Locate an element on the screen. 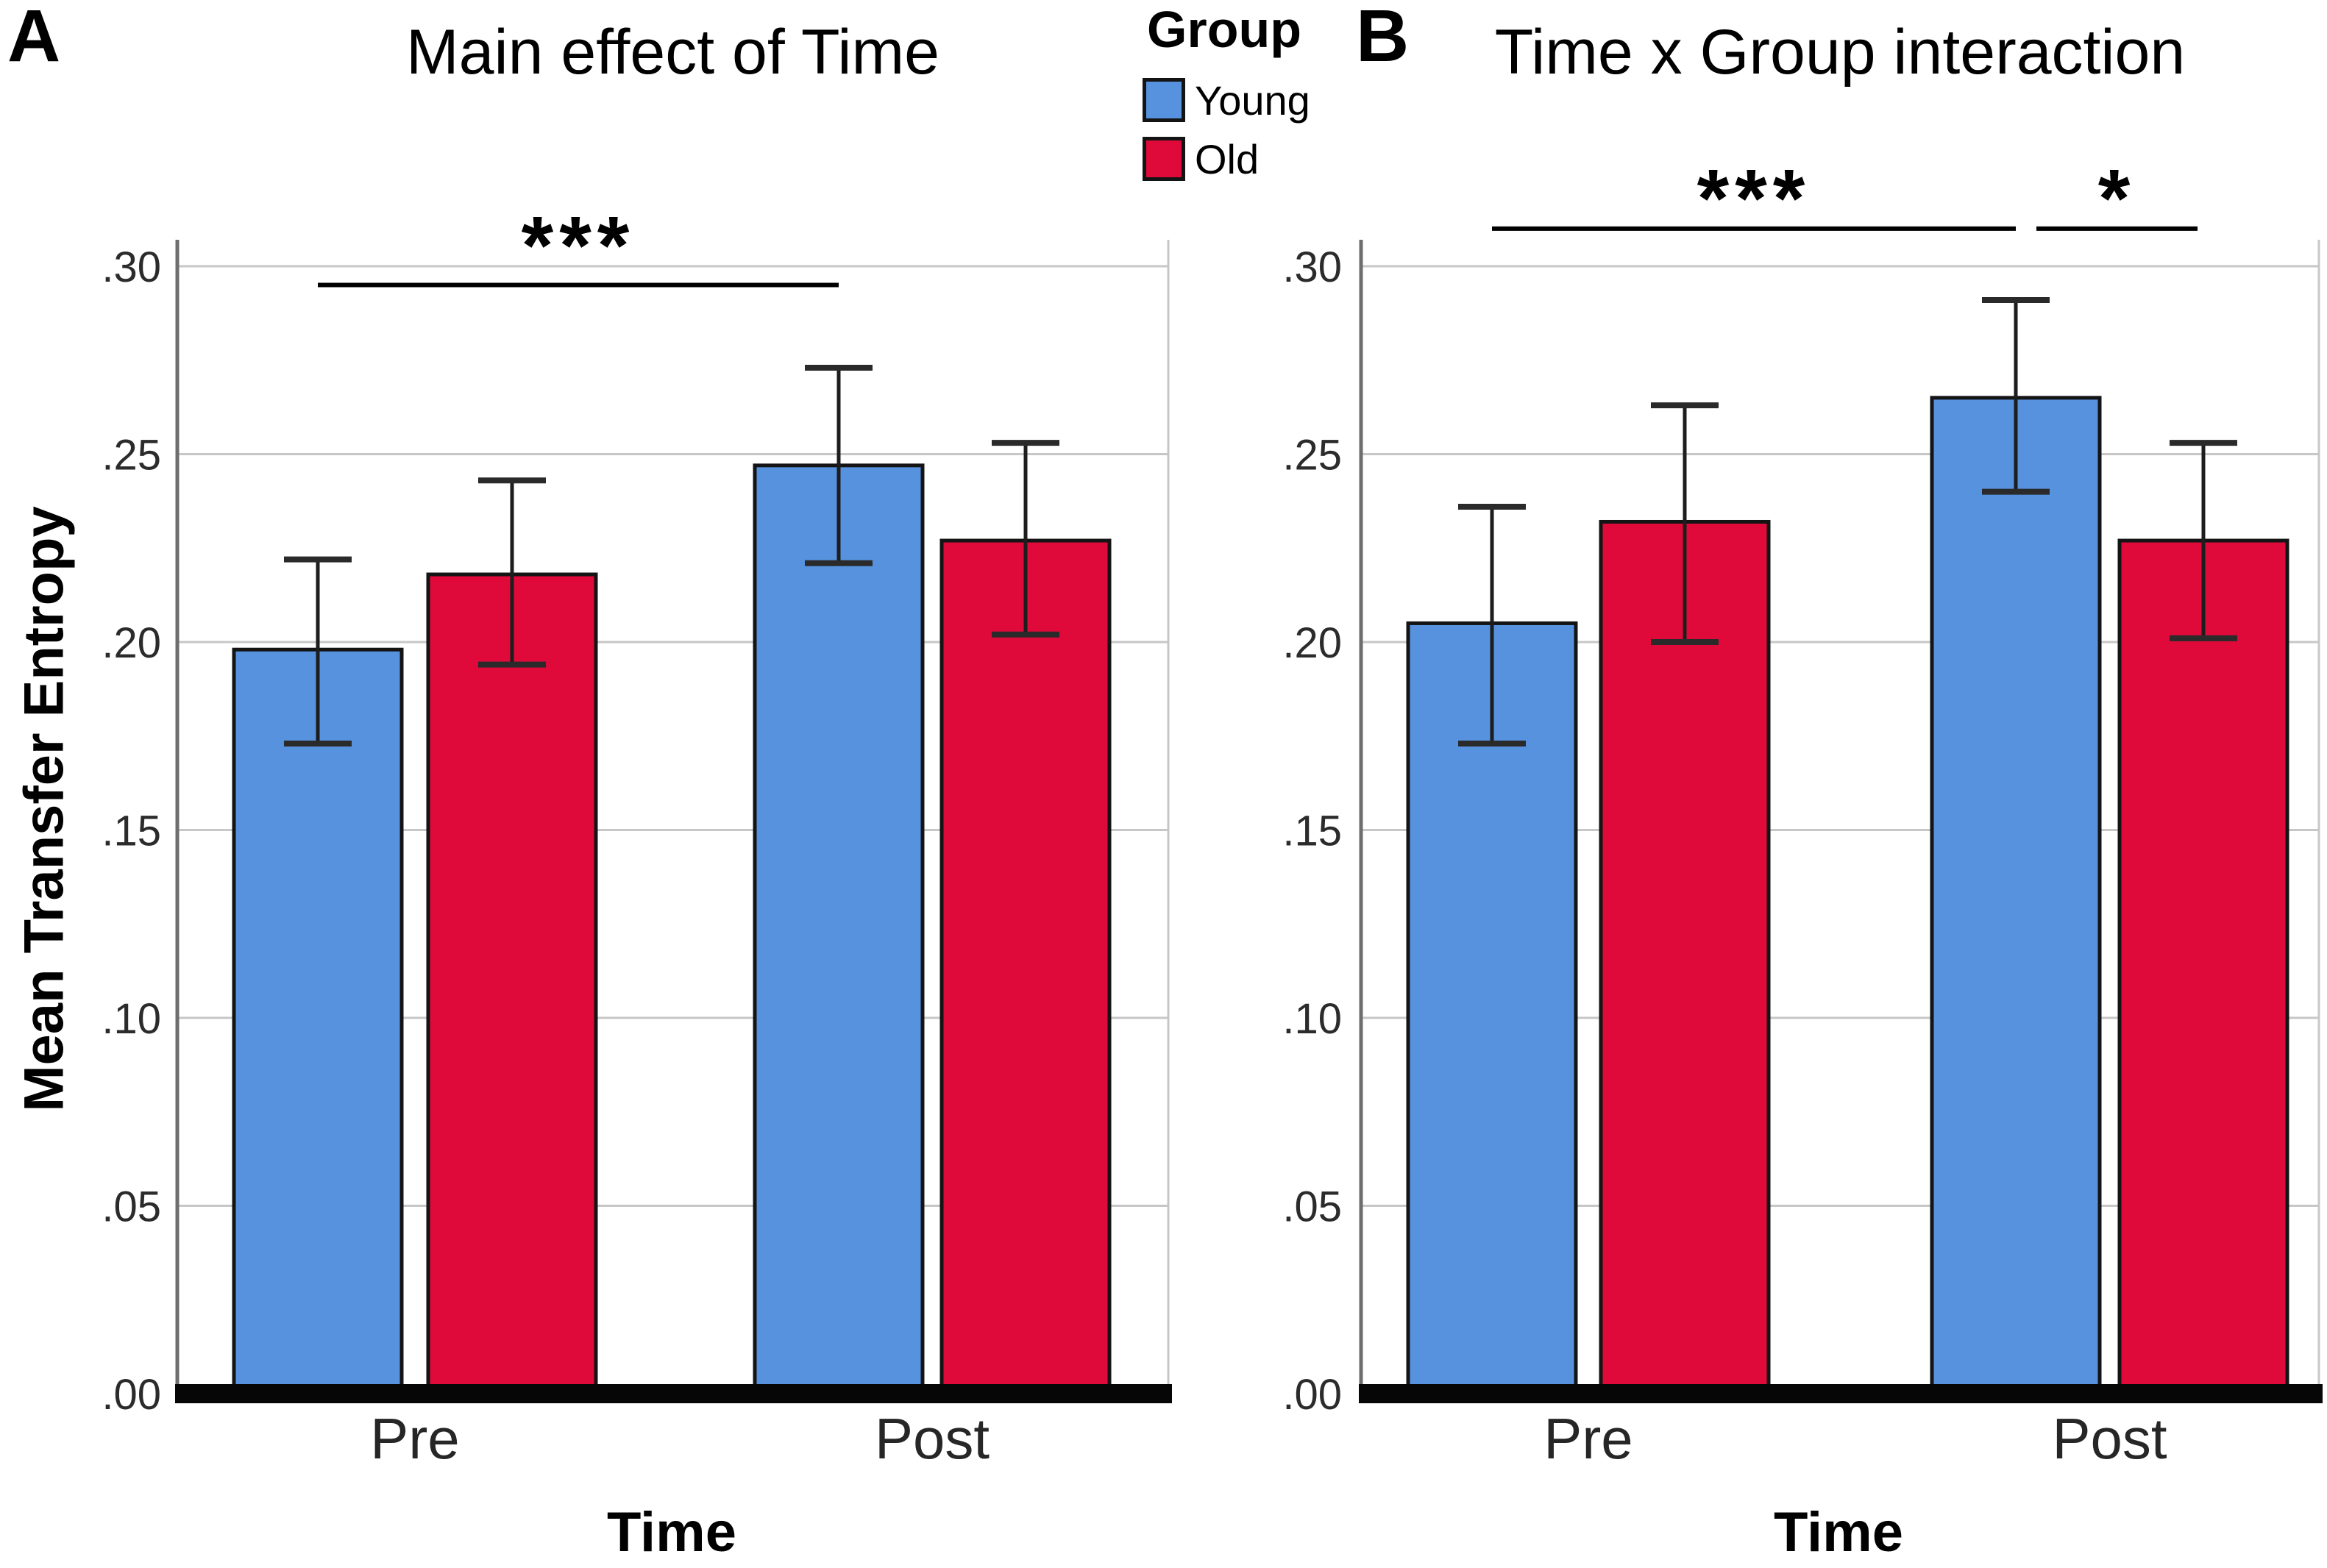 The height and width of the screenshot is (1568, 2327). bar-b-pre-old is located at coordinates (1685, 957).